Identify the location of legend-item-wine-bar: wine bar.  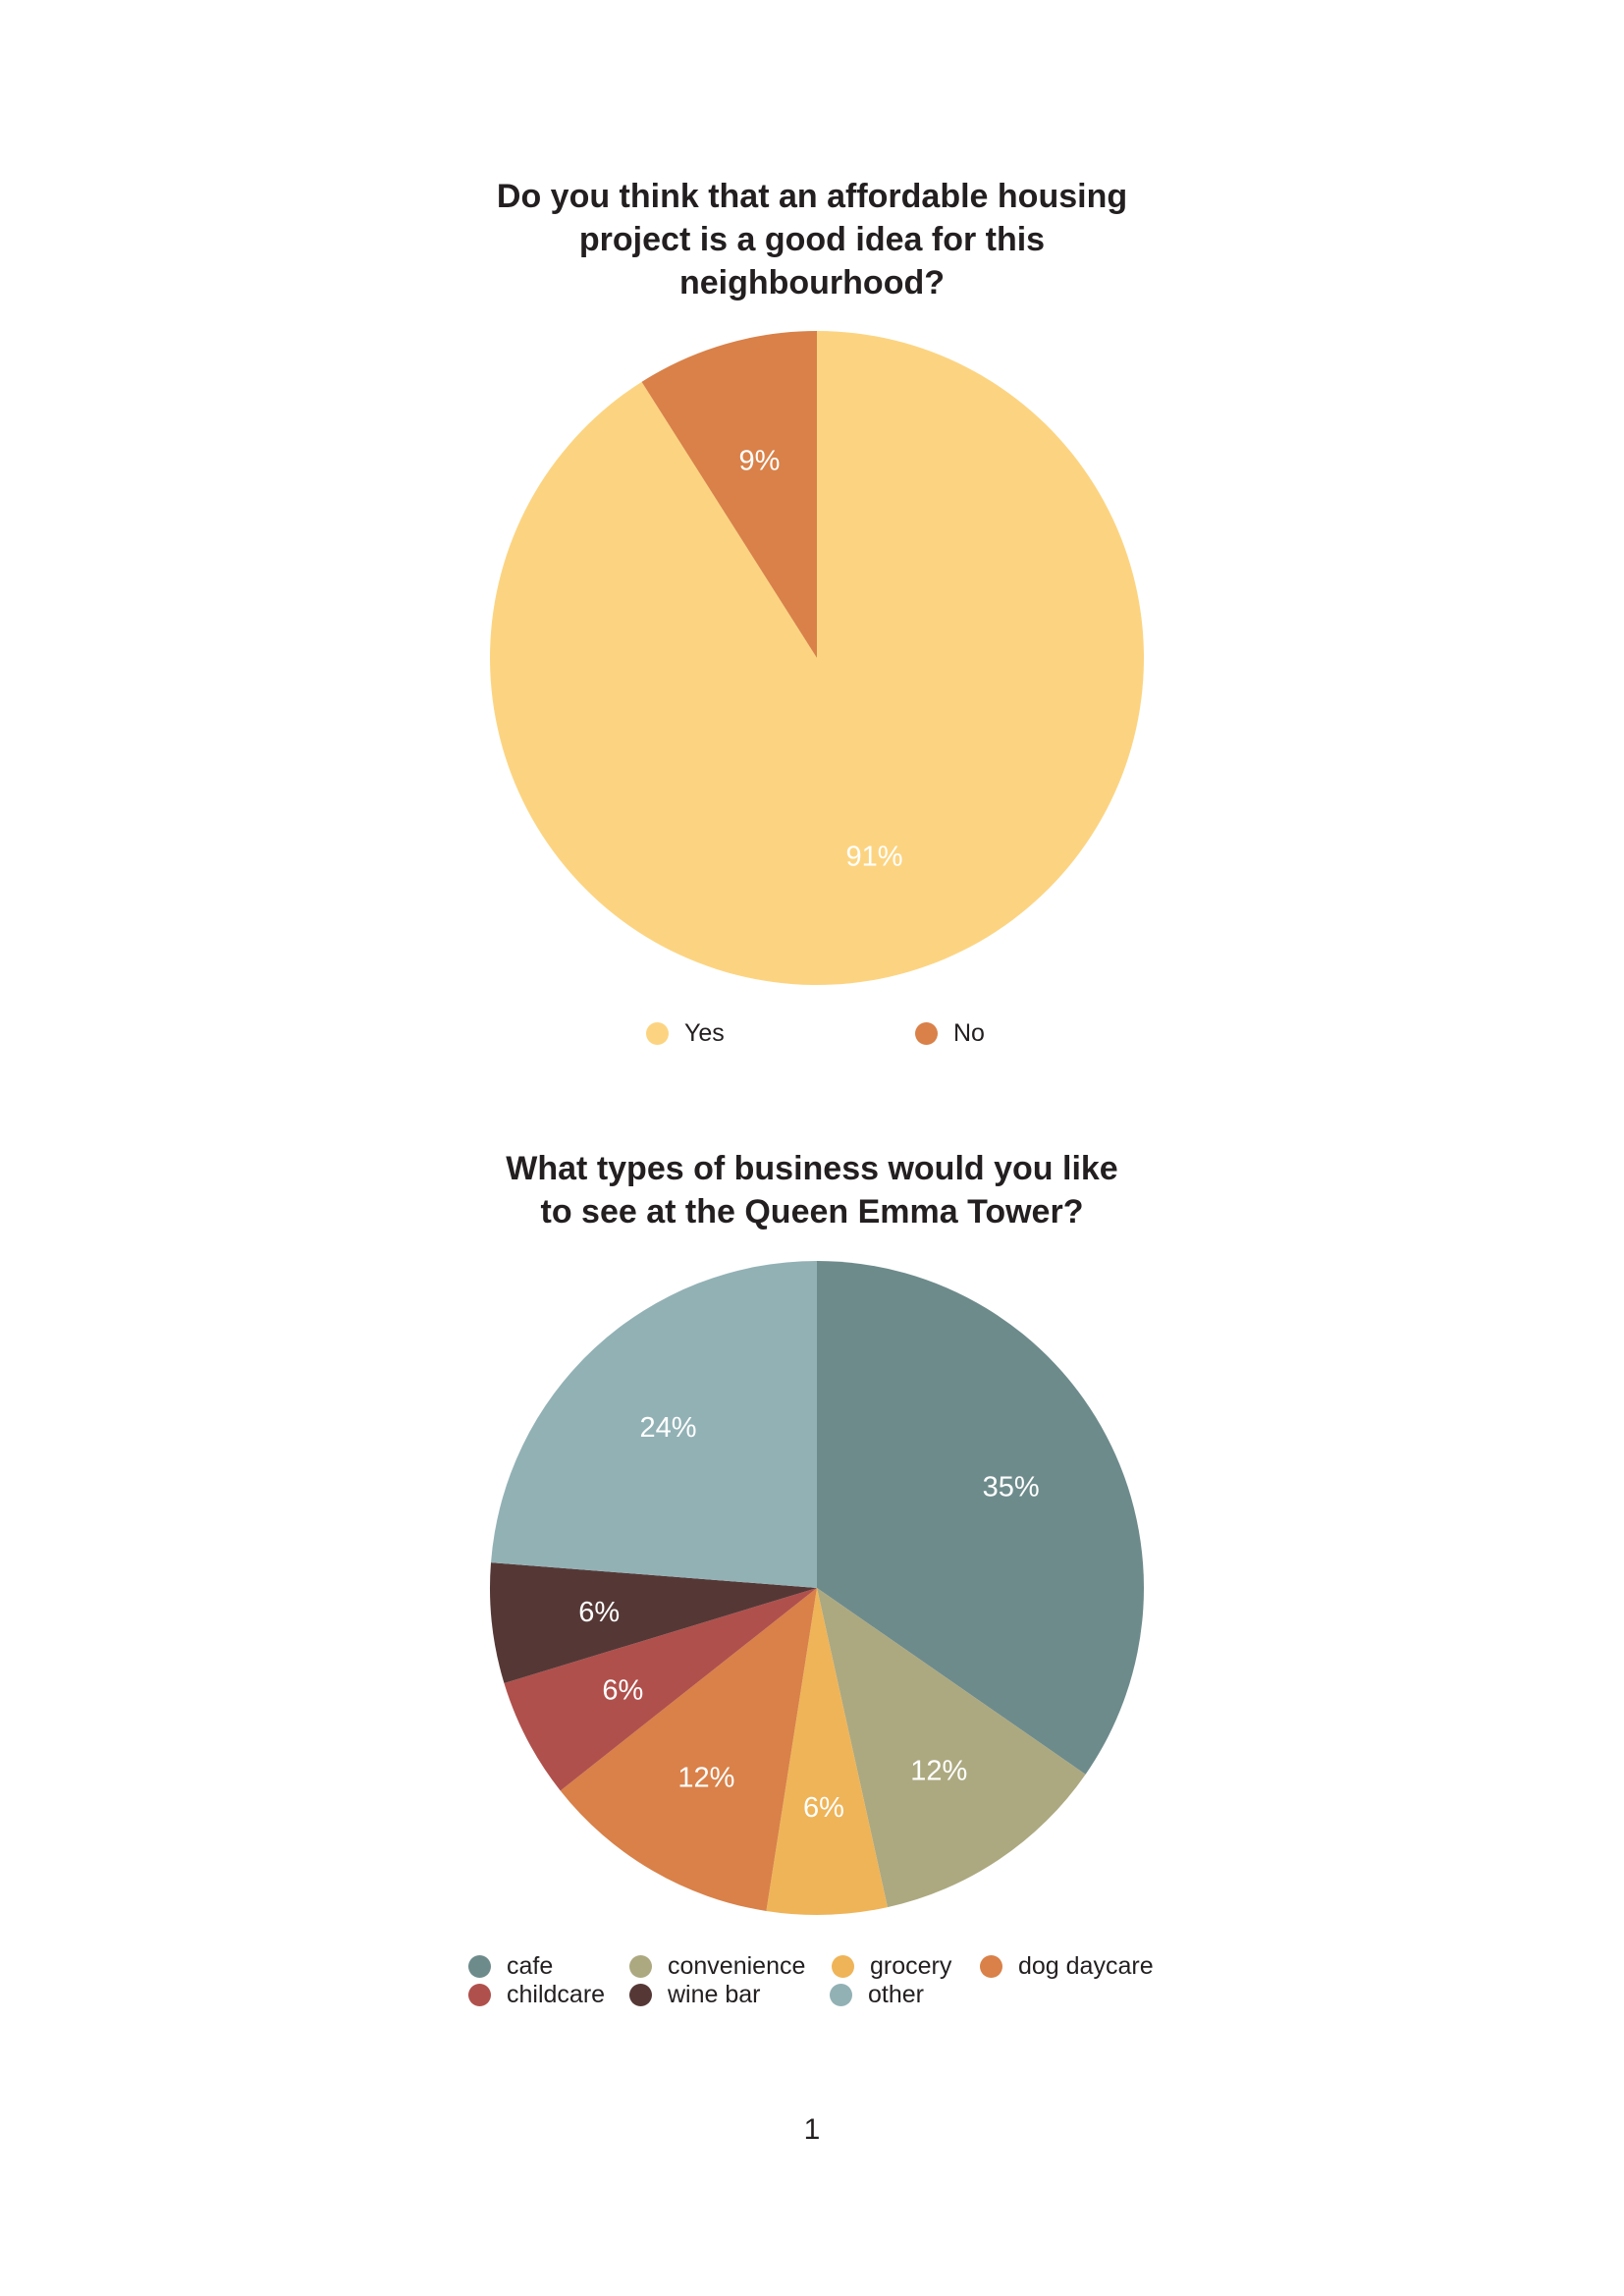
(695, 1995).